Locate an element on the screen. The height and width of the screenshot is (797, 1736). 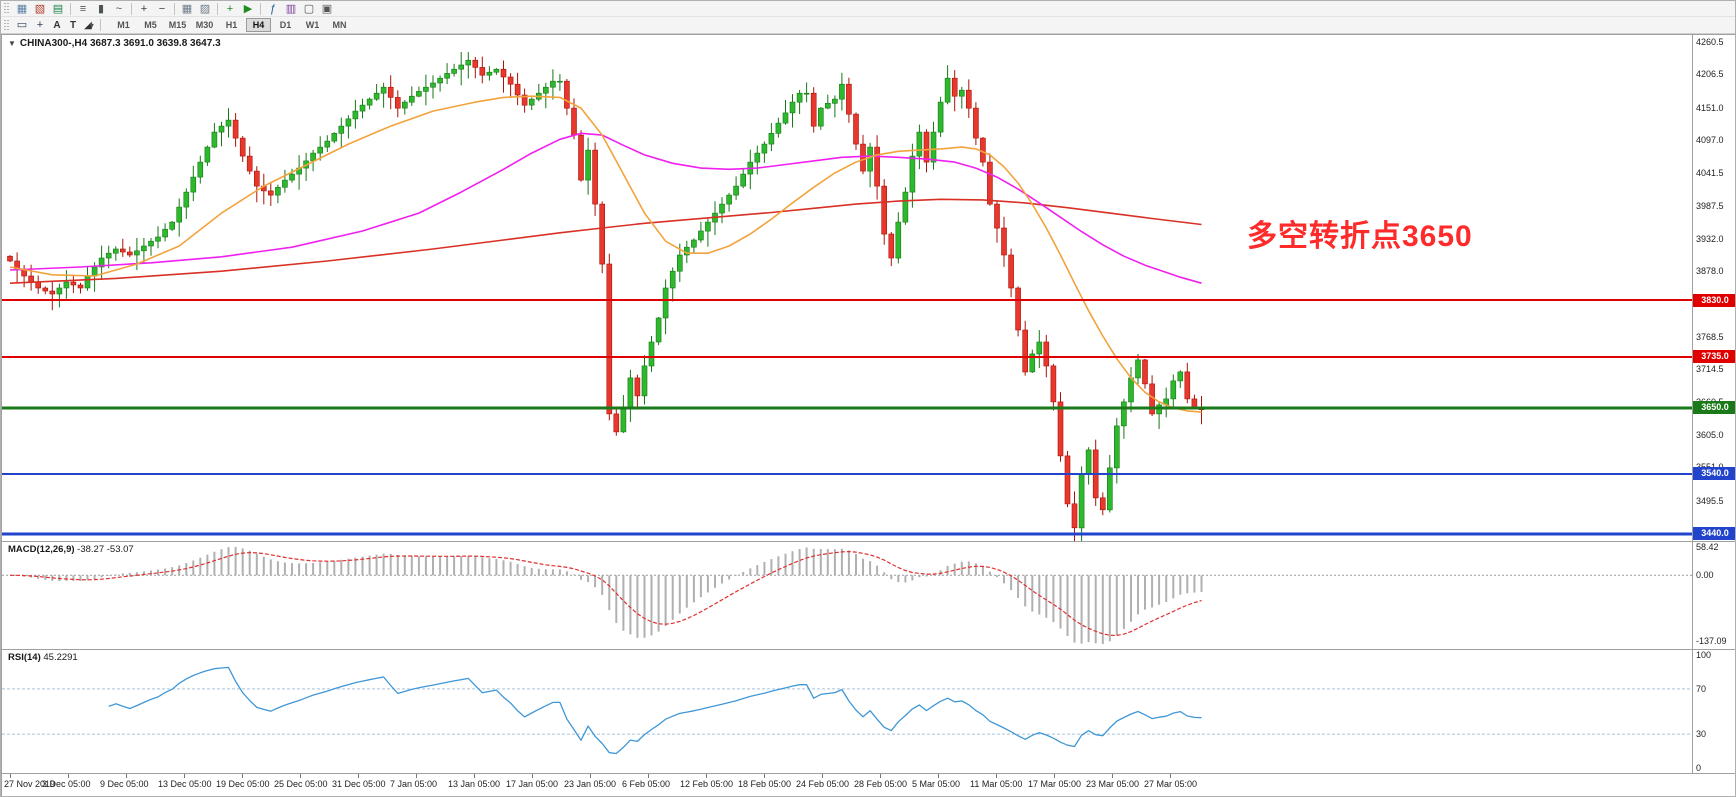
macd-canvas: MACD(12,26,9) -38.27 -53.07 is located at coordinates (847, 595).